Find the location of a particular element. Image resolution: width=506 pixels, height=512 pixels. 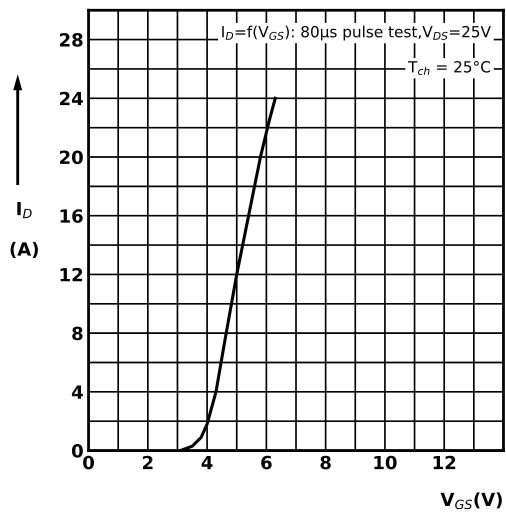

x-tick-label: 4 is located at coordinates (207, 463).